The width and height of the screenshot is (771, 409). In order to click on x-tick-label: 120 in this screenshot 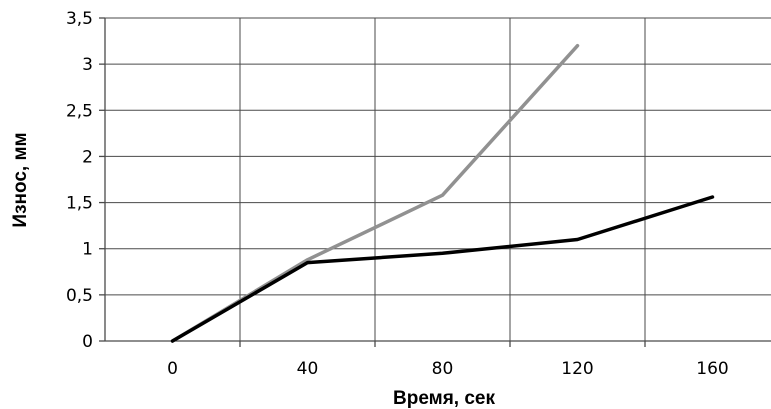, I will do `click(577, 369)`.